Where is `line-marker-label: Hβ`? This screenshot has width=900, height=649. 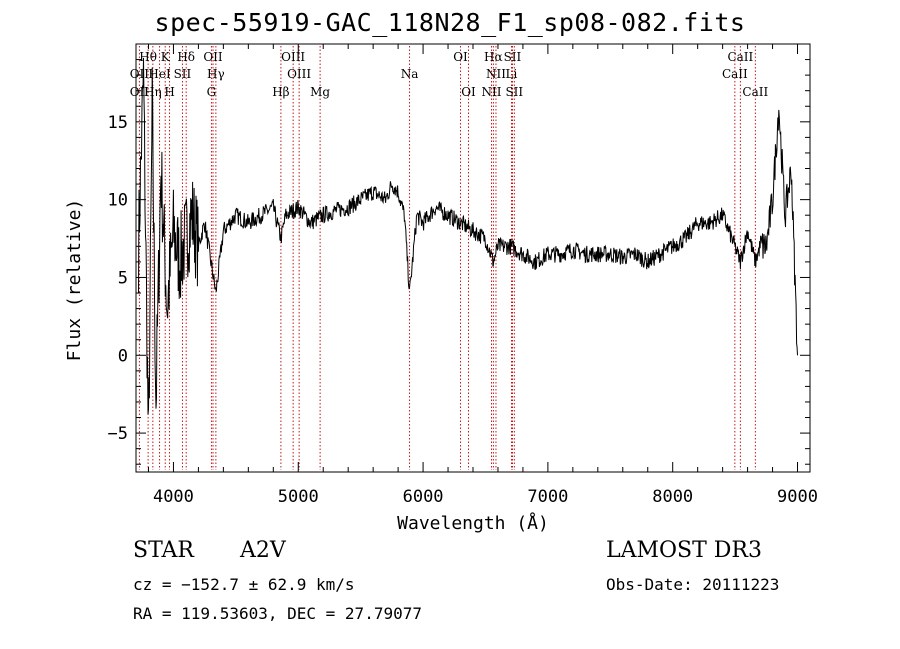 line-marker-label: Hβ is located at coordinates (280, 92).